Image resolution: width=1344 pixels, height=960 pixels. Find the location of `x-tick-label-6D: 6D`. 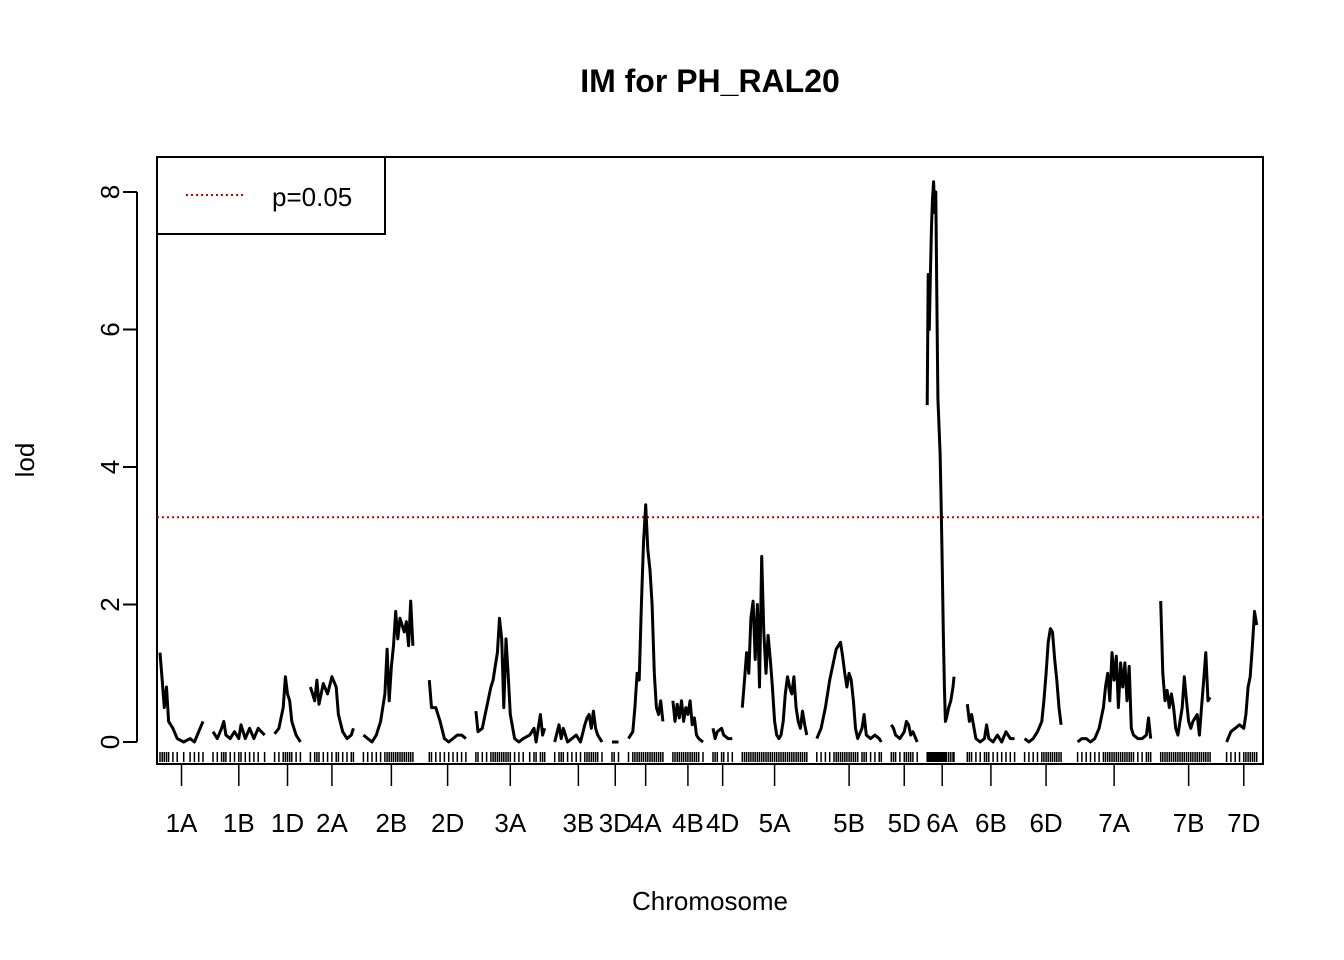

x-tick-label-6D: 6D is located at coordinates (1045, 823).